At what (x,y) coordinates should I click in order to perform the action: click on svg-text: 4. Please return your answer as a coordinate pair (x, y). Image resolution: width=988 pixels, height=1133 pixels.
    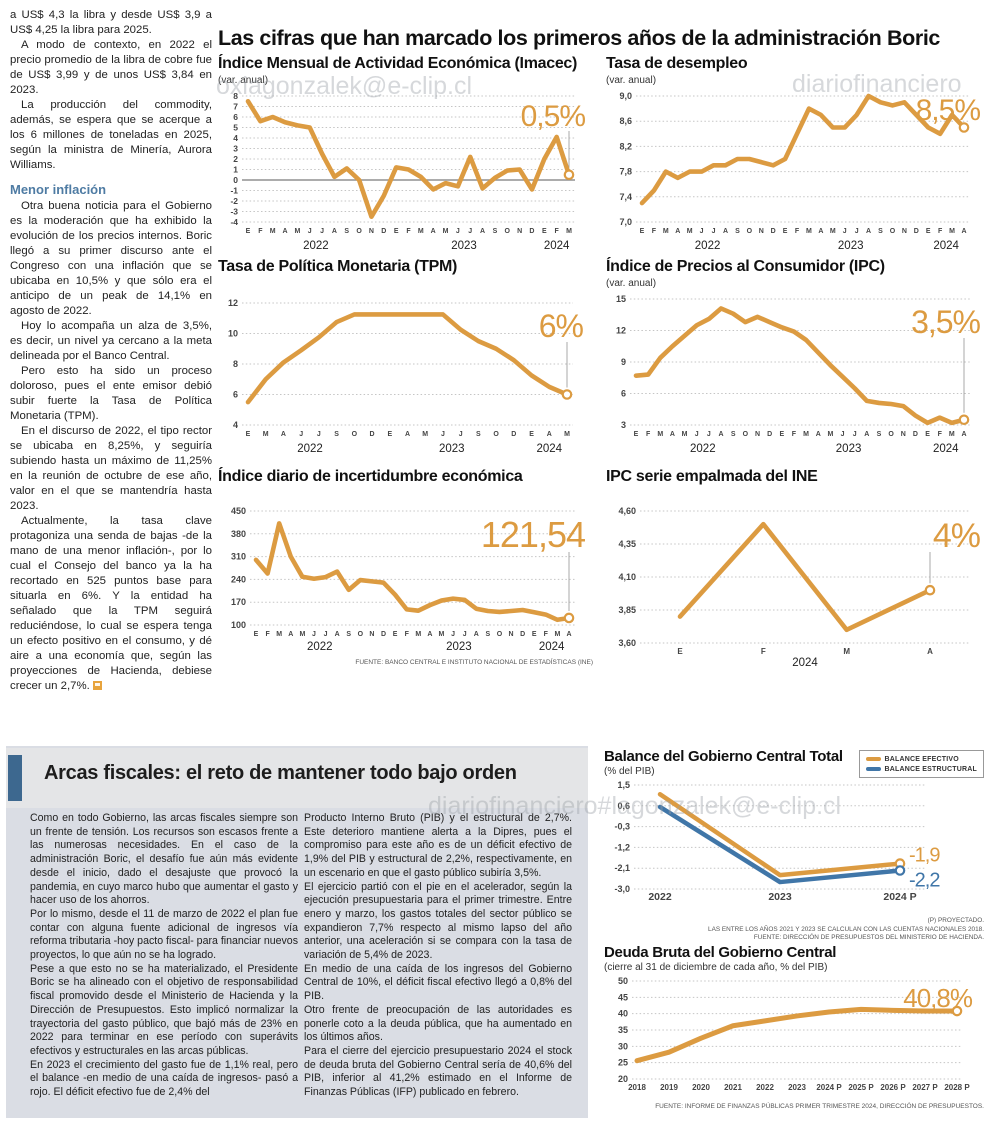
    Looking at the image, I should click on (235, 425).